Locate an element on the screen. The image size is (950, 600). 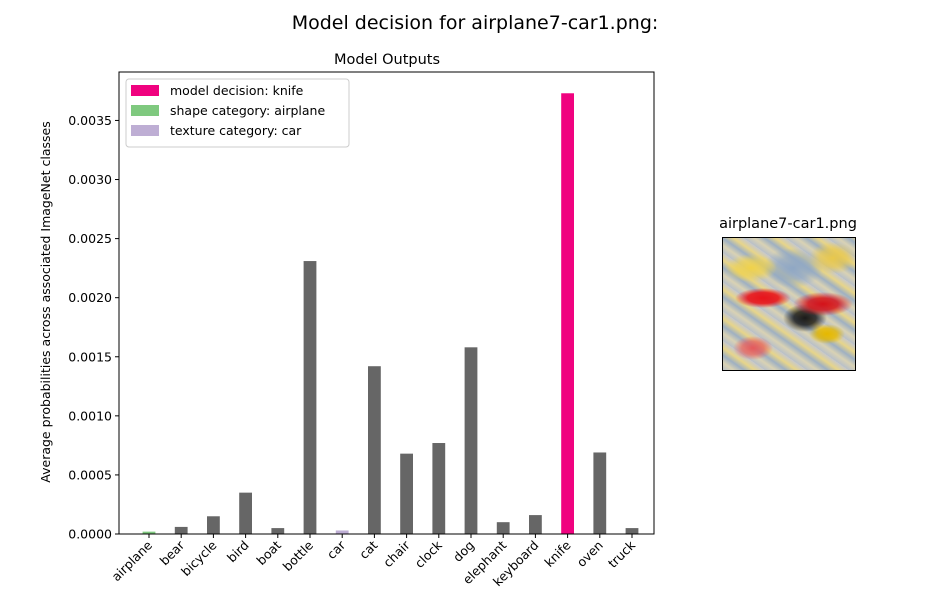
legend-label-decision: model decision: knife is located at coordinates (237, 90).